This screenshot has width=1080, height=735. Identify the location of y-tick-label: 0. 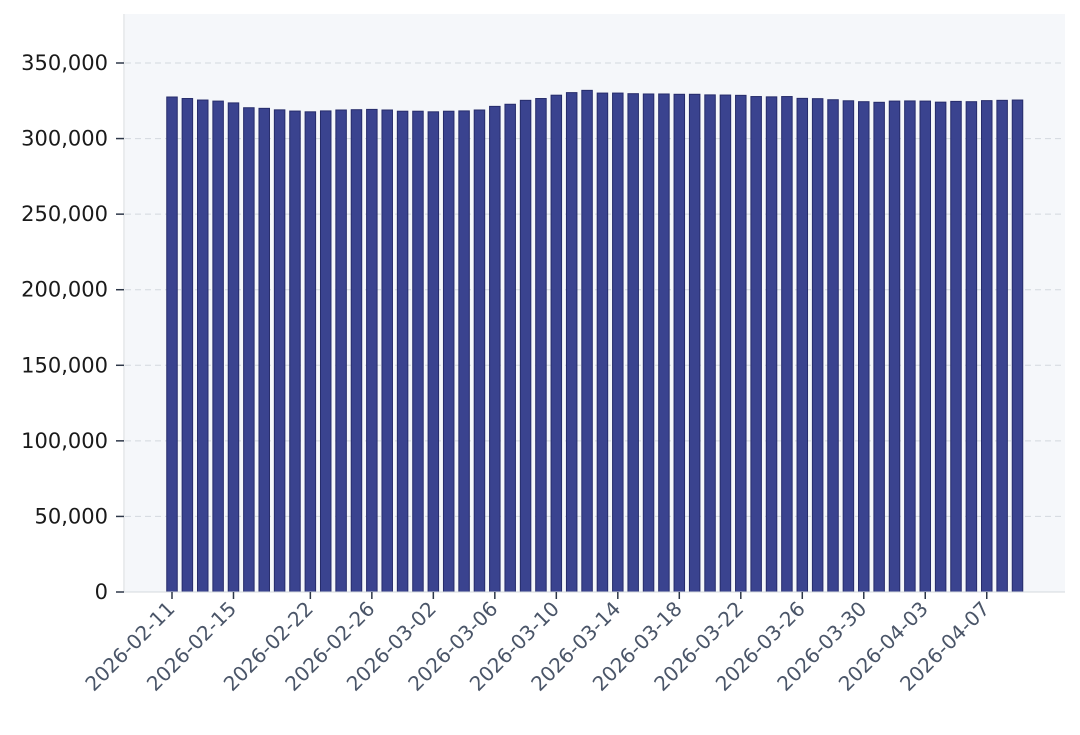
(101, 592).